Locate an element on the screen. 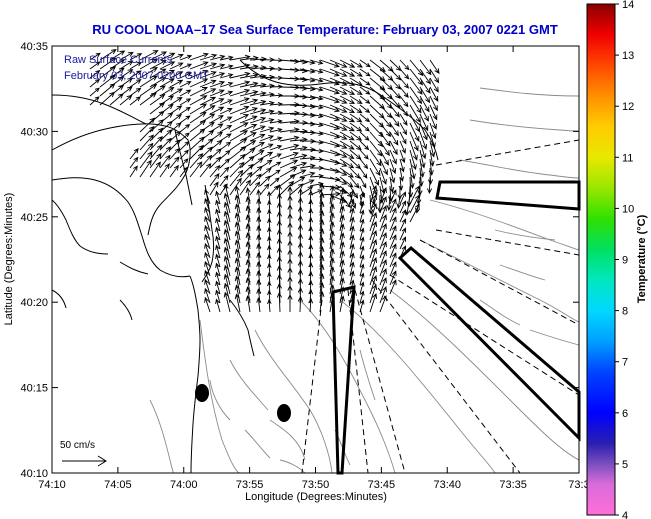 The width and height of the screenshot is (651, 519). y-tick-label: 40:35 is located at coordinates (34, 47).